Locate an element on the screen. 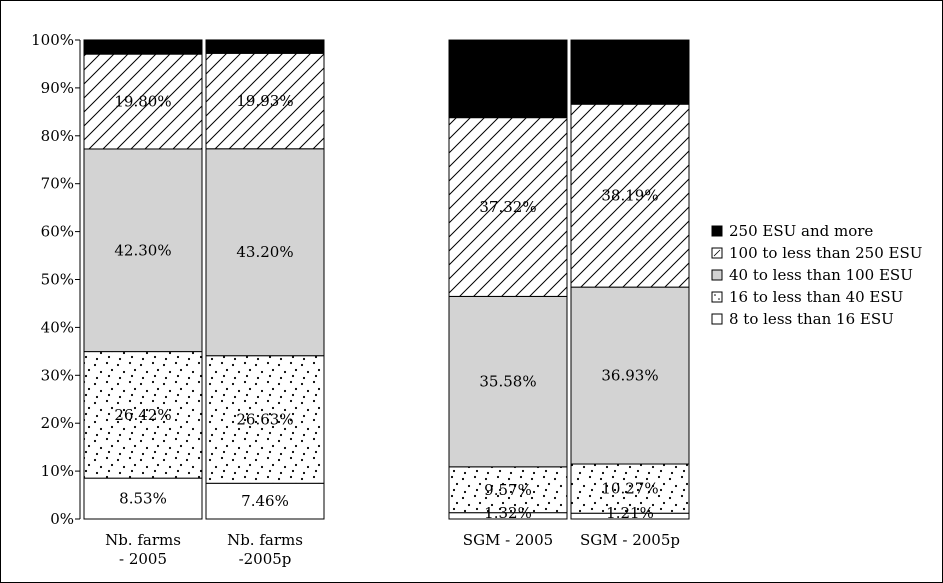 Image resolution: width=943 pixels, height=583 pixels. y-tick-label: 90% is located at coordinates (57, 88).